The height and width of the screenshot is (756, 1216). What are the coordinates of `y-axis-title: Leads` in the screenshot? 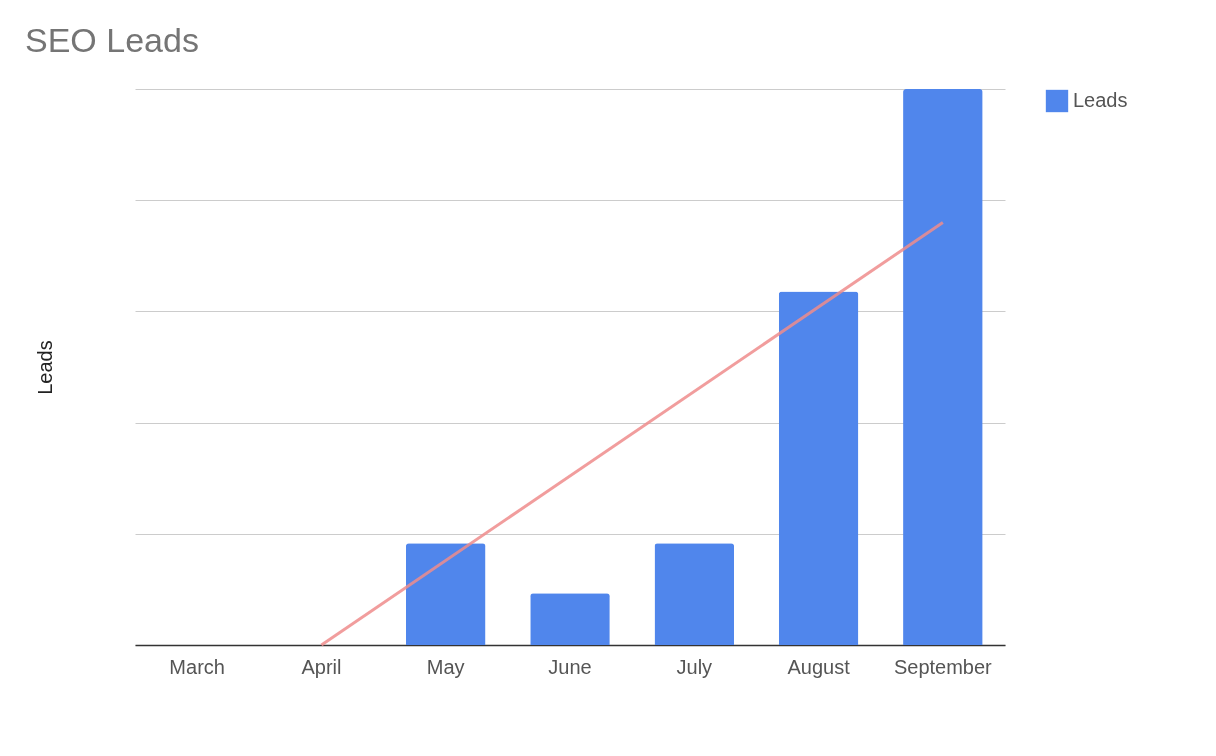 It's located at (44, 367).